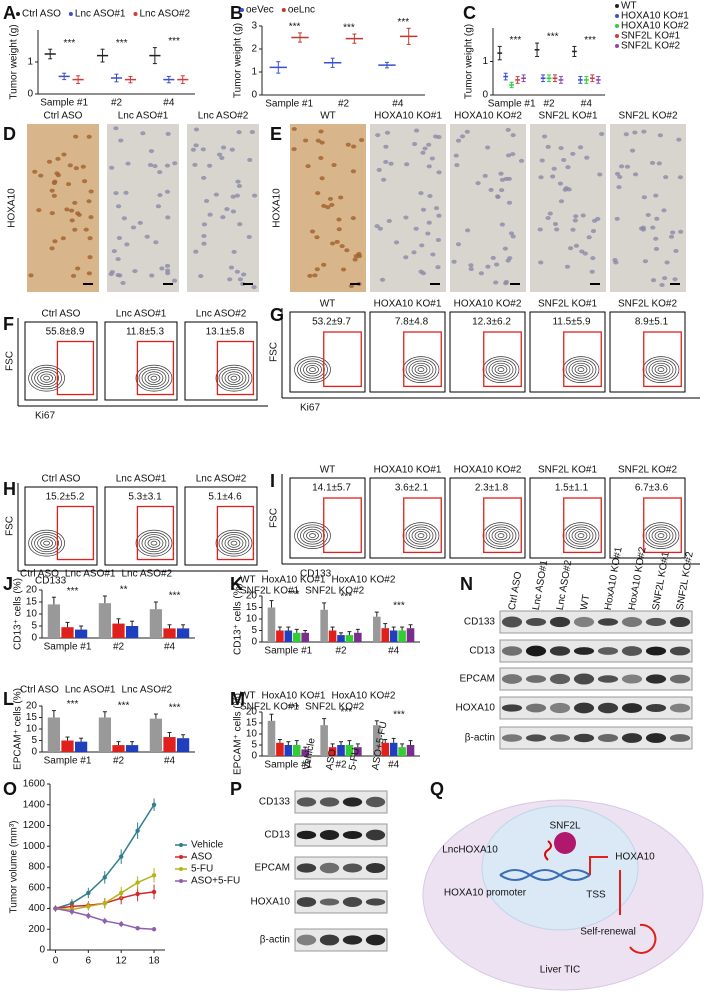  I want to click on panel-label: D, so click(9, 134).